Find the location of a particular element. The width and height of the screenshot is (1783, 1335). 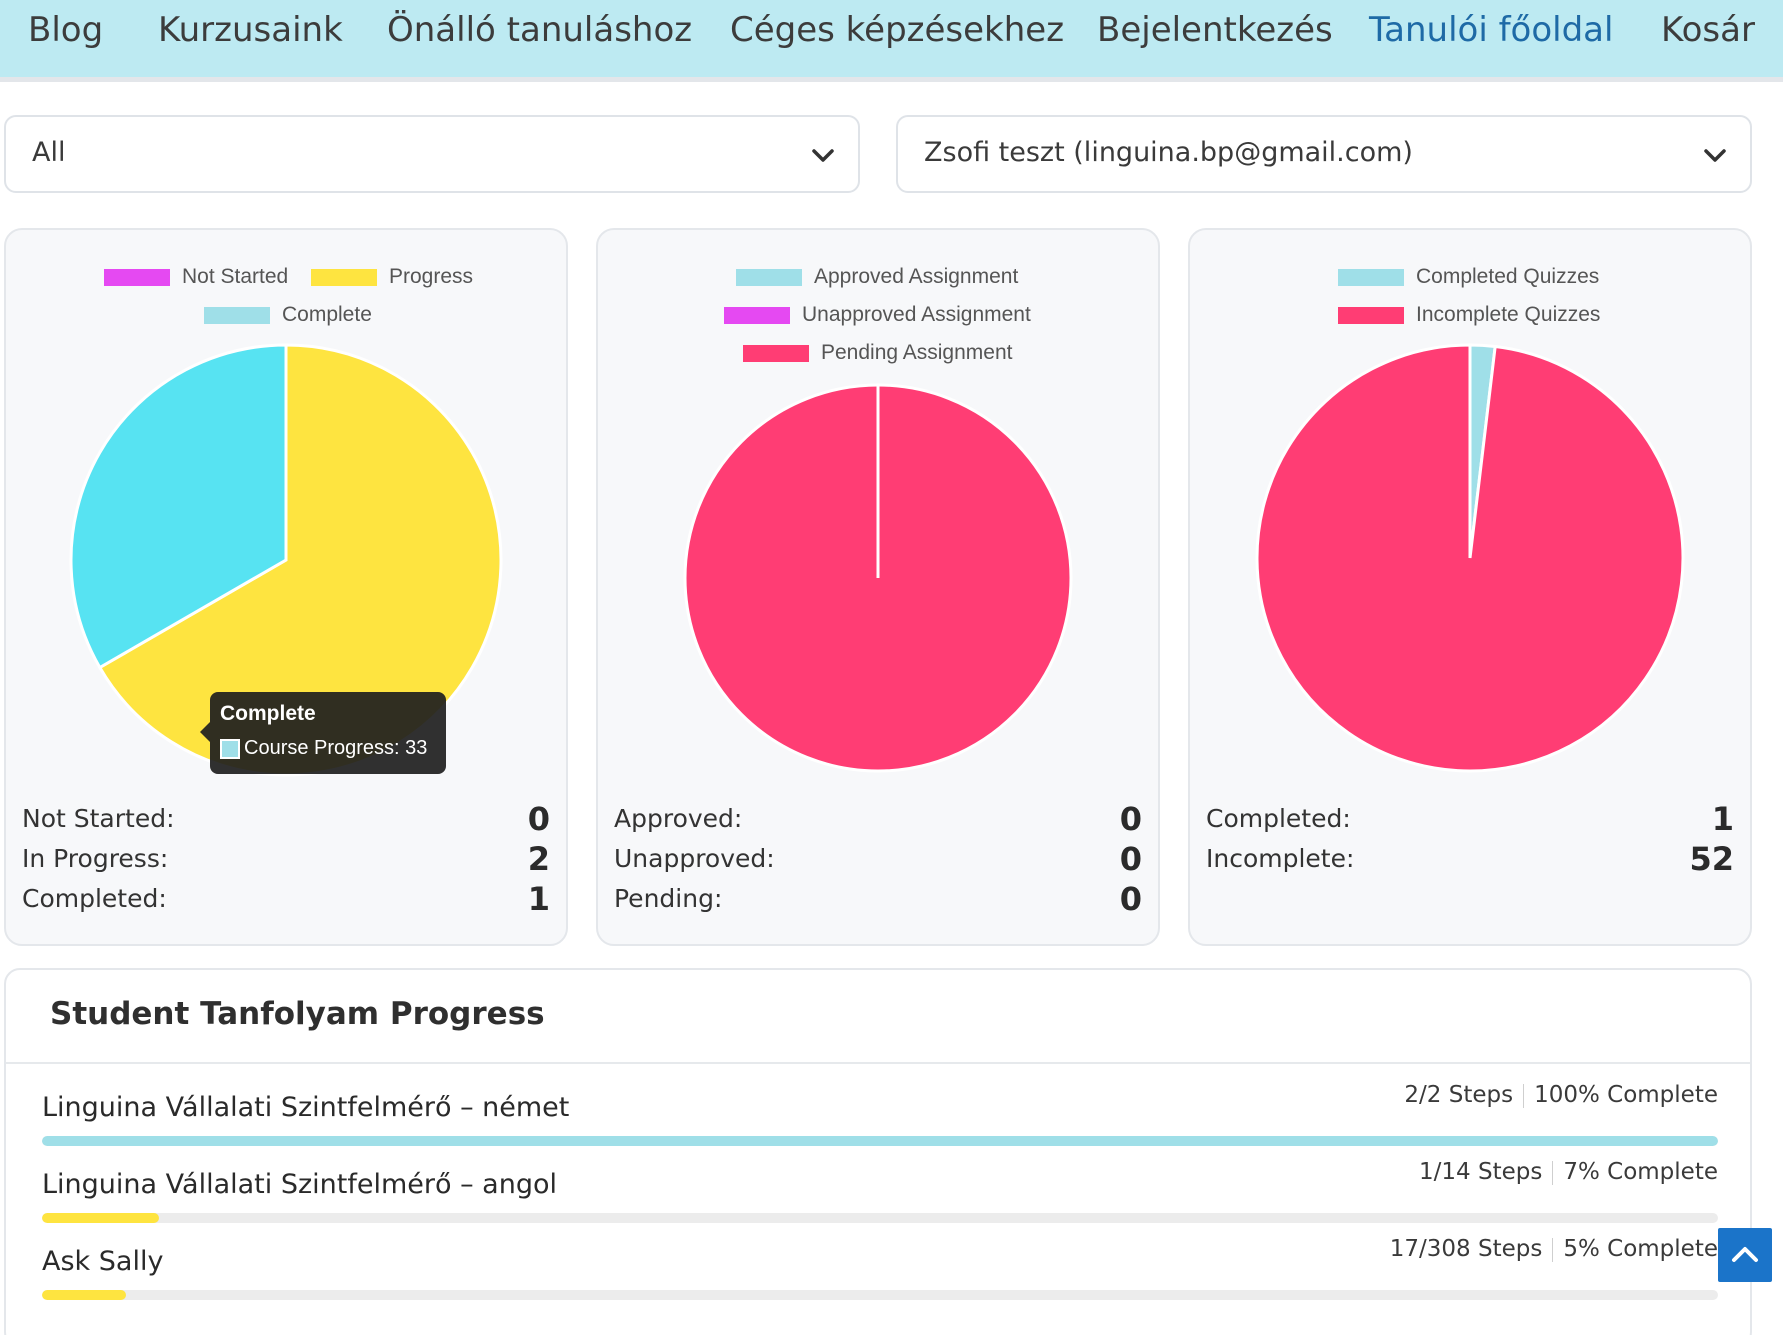

course-complete: 7% Complete is located at coordinates (1640, 1172).